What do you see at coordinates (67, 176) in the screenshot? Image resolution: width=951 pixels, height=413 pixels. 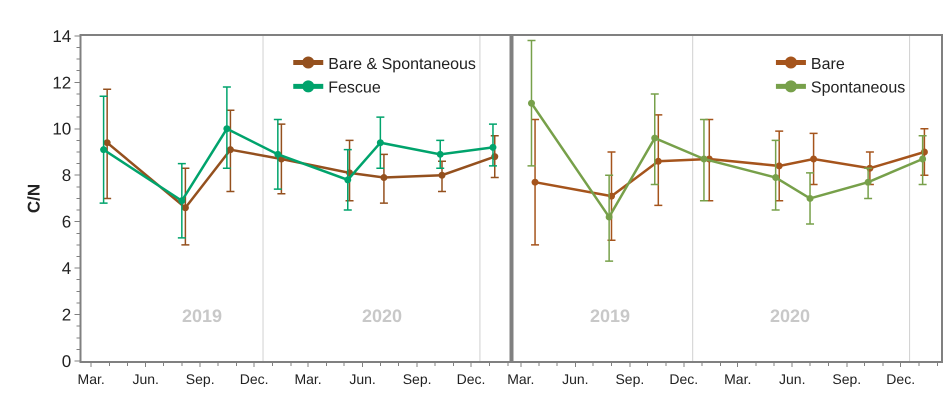 I see `y-tick-label: 8` at bounding box center [67, 176].